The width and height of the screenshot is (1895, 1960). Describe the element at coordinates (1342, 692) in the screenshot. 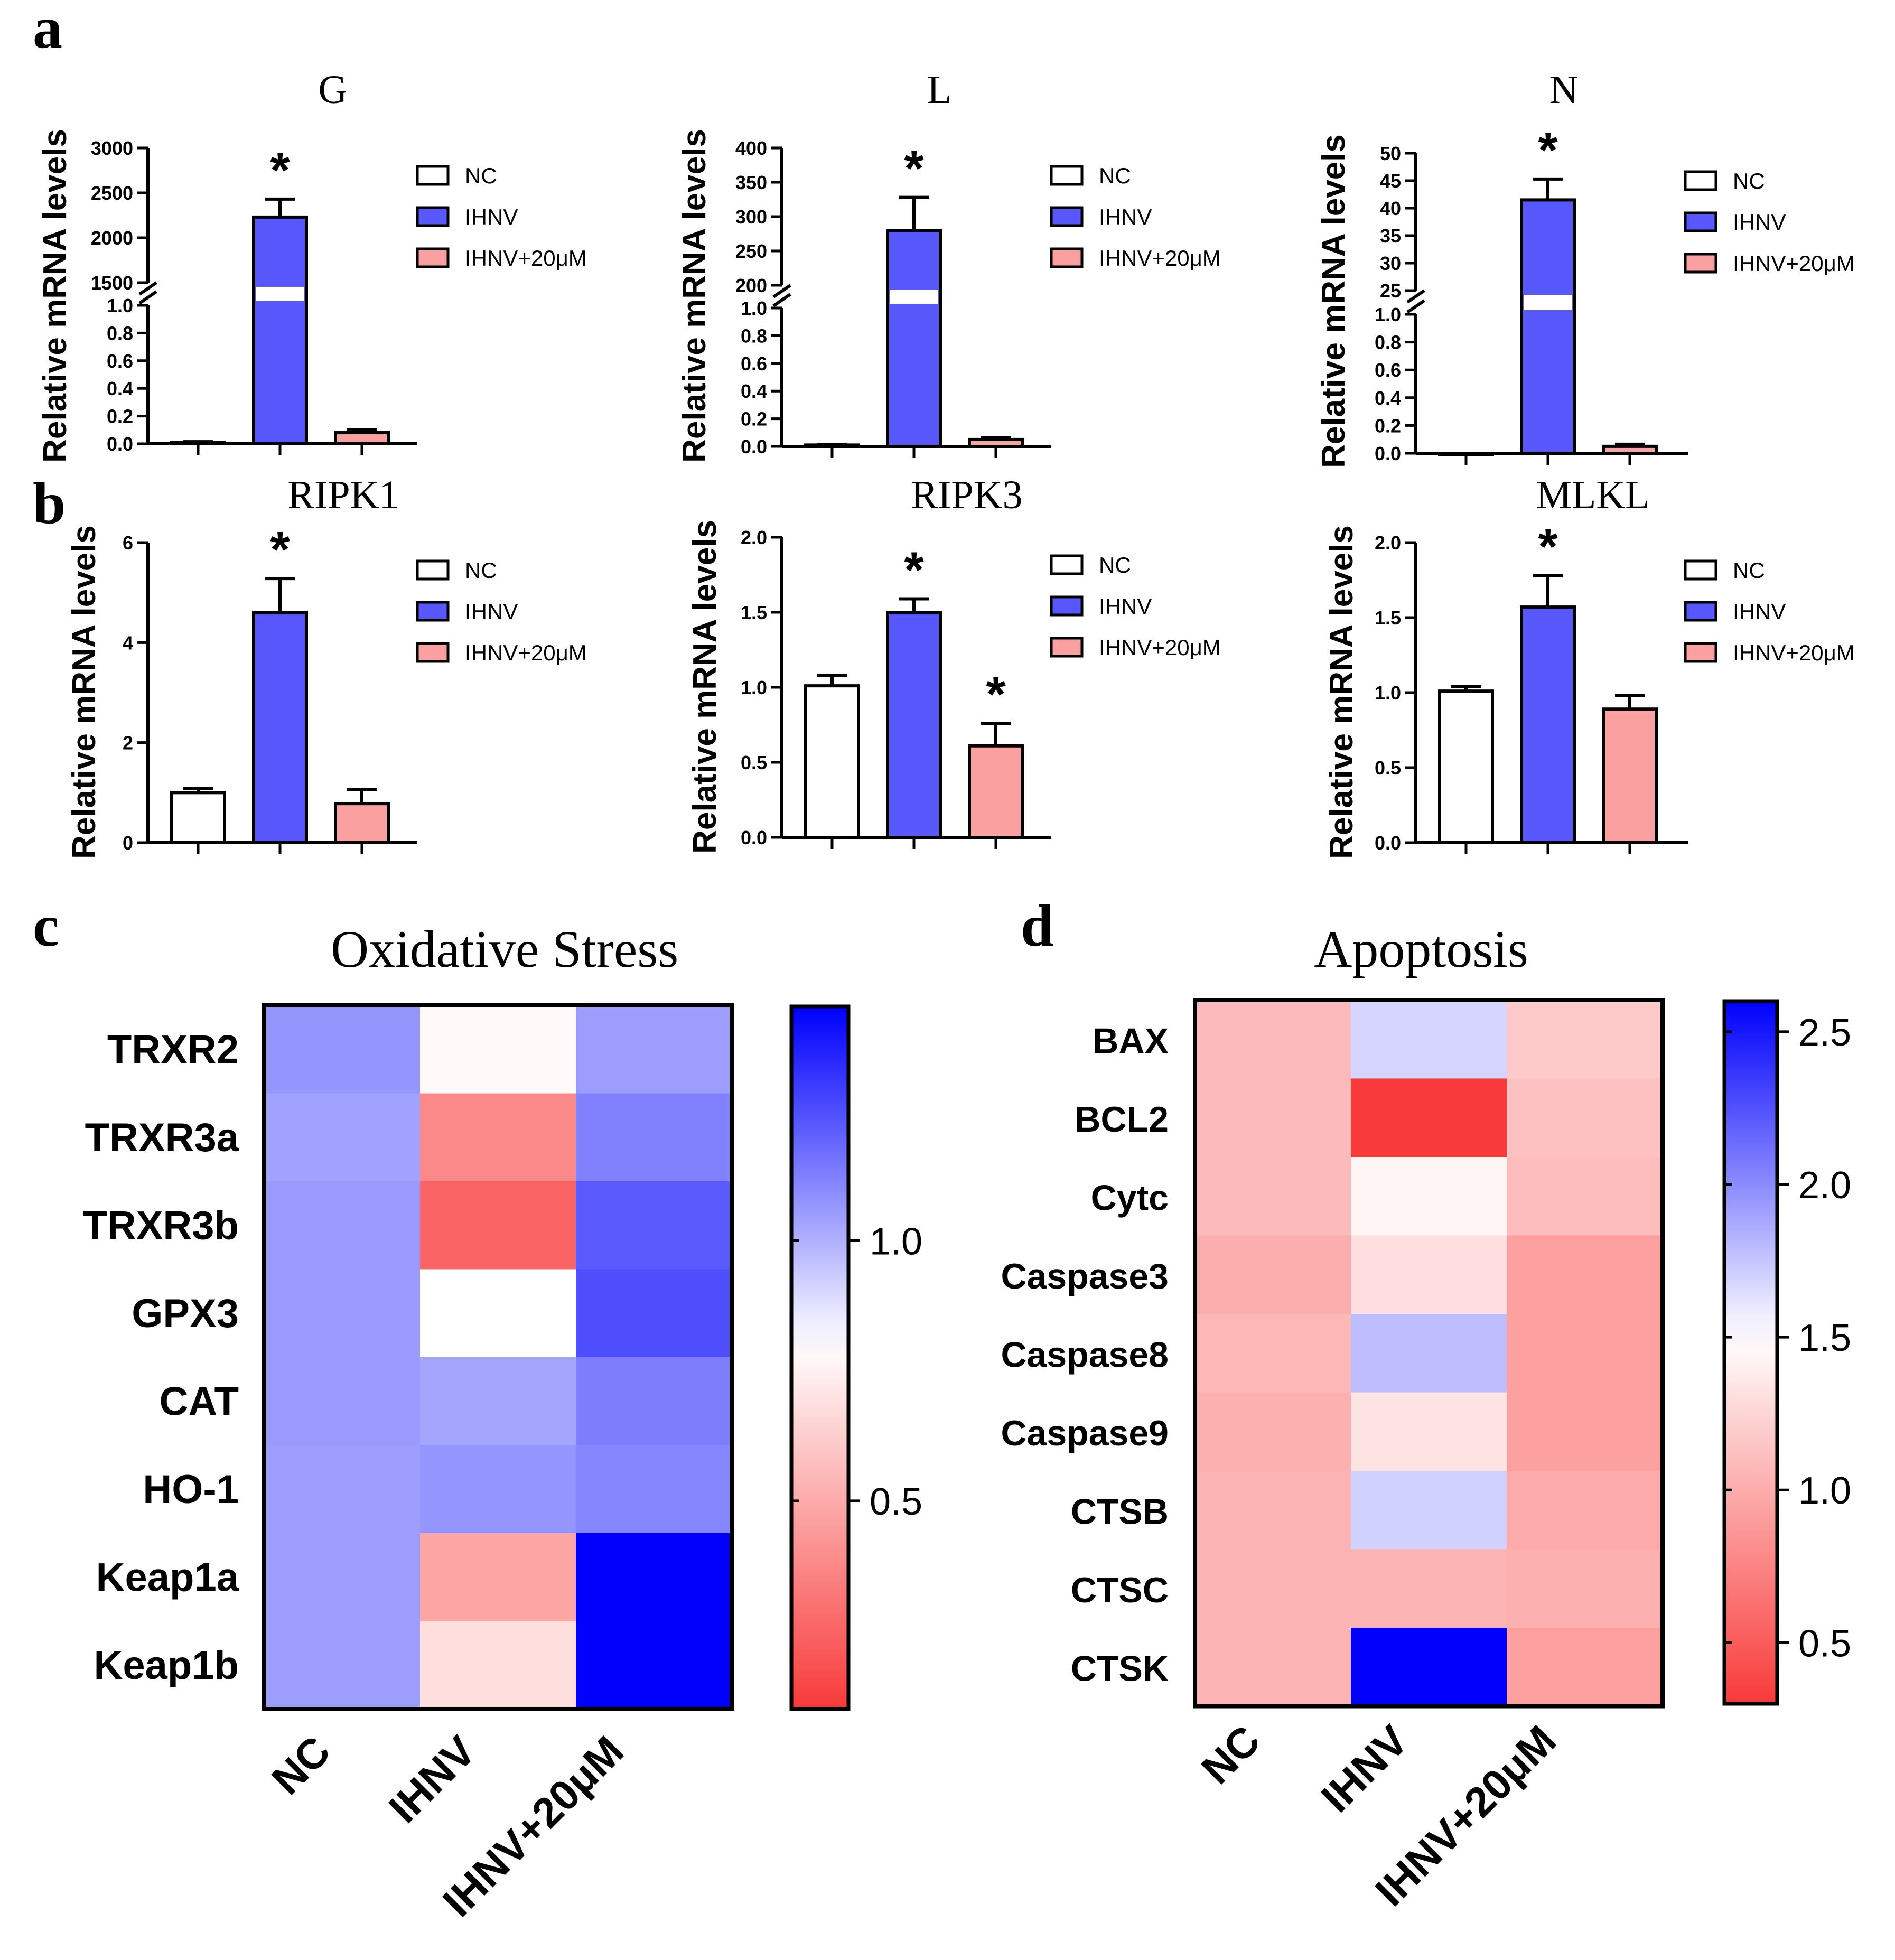

I see `bar-chart-mlkl-ylabel: Relative mRNA levels` at that location.